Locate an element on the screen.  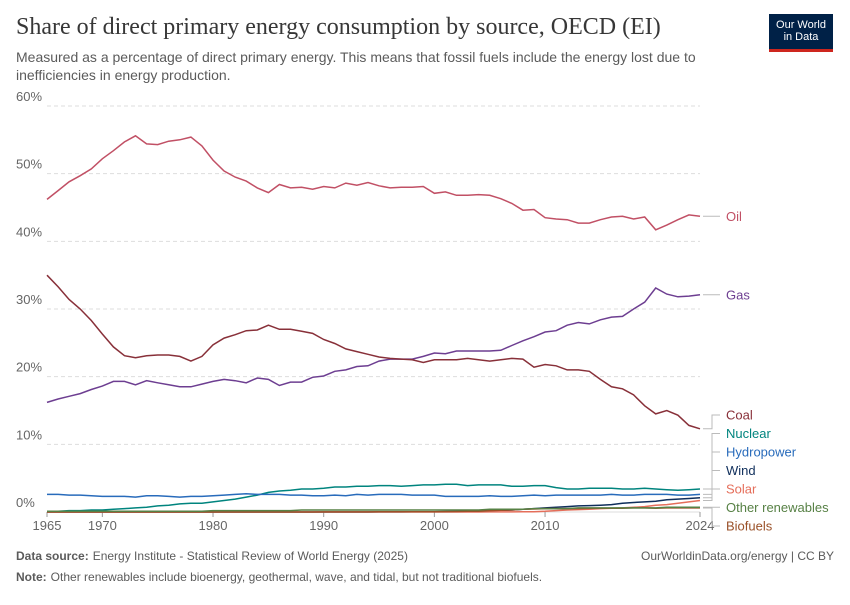
y-tick-label: 20% is located at coordinates (29, 367).